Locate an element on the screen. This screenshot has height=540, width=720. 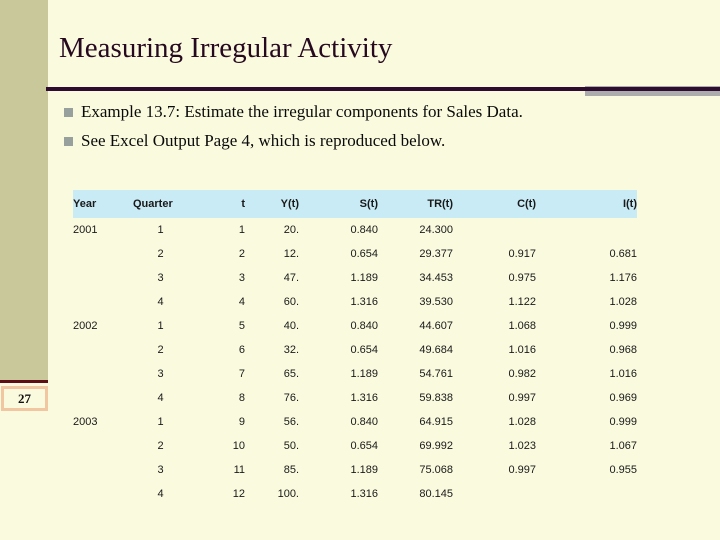
table-row: 2 10 50. 0.654 69.992 1.023 1.067 is located at coordinates (355, 446).